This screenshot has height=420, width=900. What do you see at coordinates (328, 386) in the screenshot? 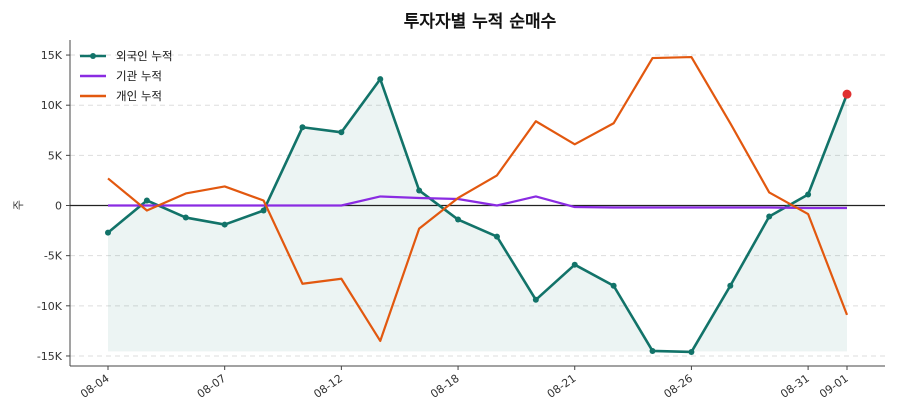
I see `x-tick-label: 08-12` at bounding box center [328, 386].